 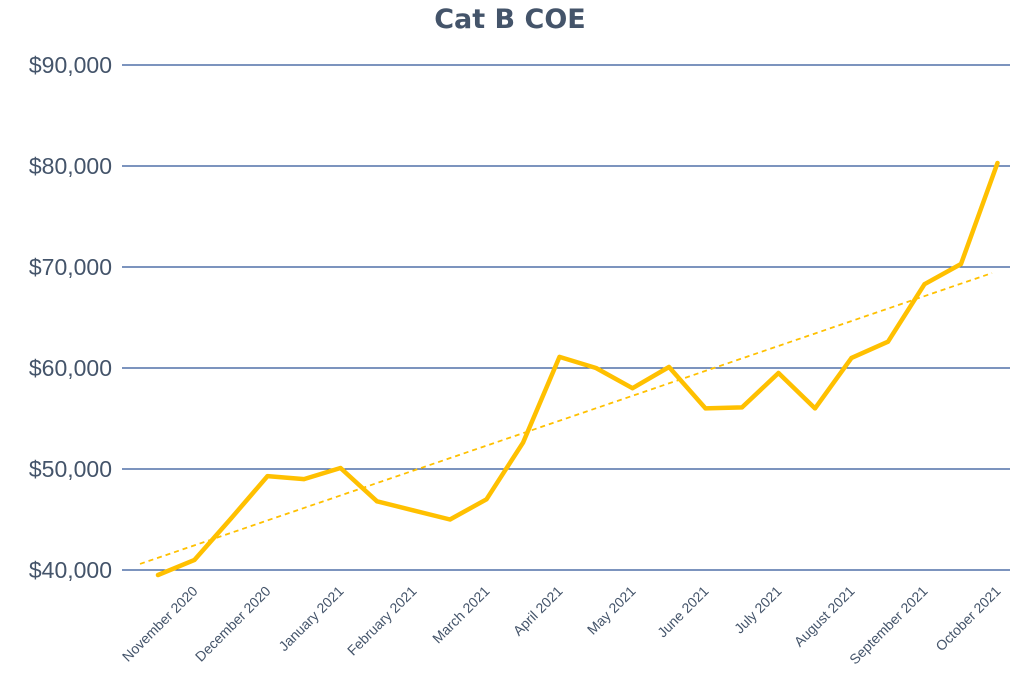 I want to click on y-tick-label: $70,000, so click(x=70, y=267).